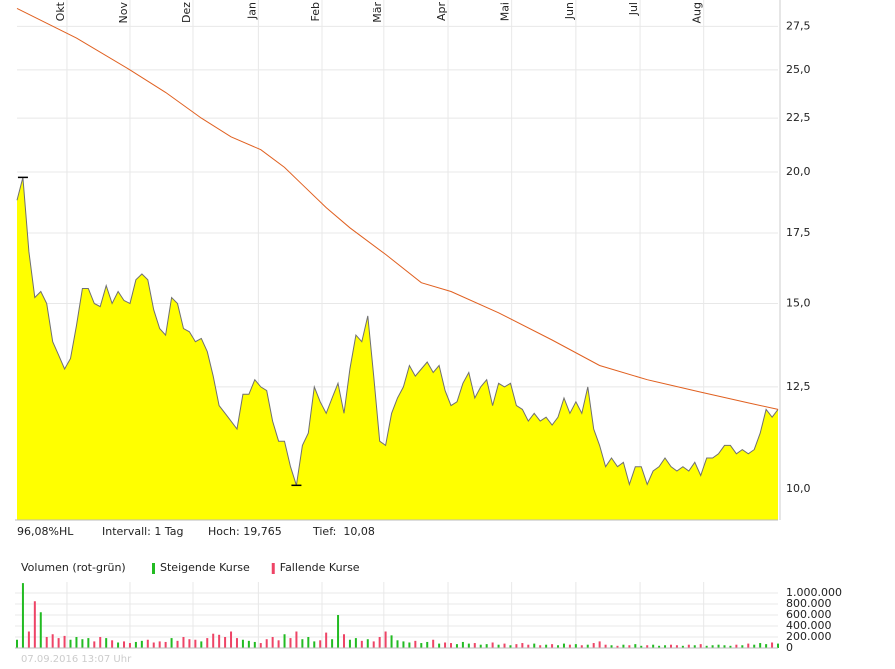  I want to click on x-tick-label: Aug, so click(697, 12).